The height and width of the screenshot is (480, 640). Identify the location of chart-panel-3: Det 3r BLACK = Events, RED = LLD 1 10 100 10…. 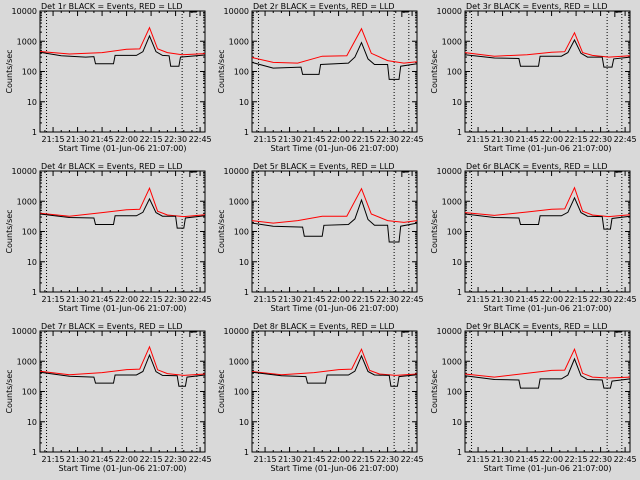
(533, 77).